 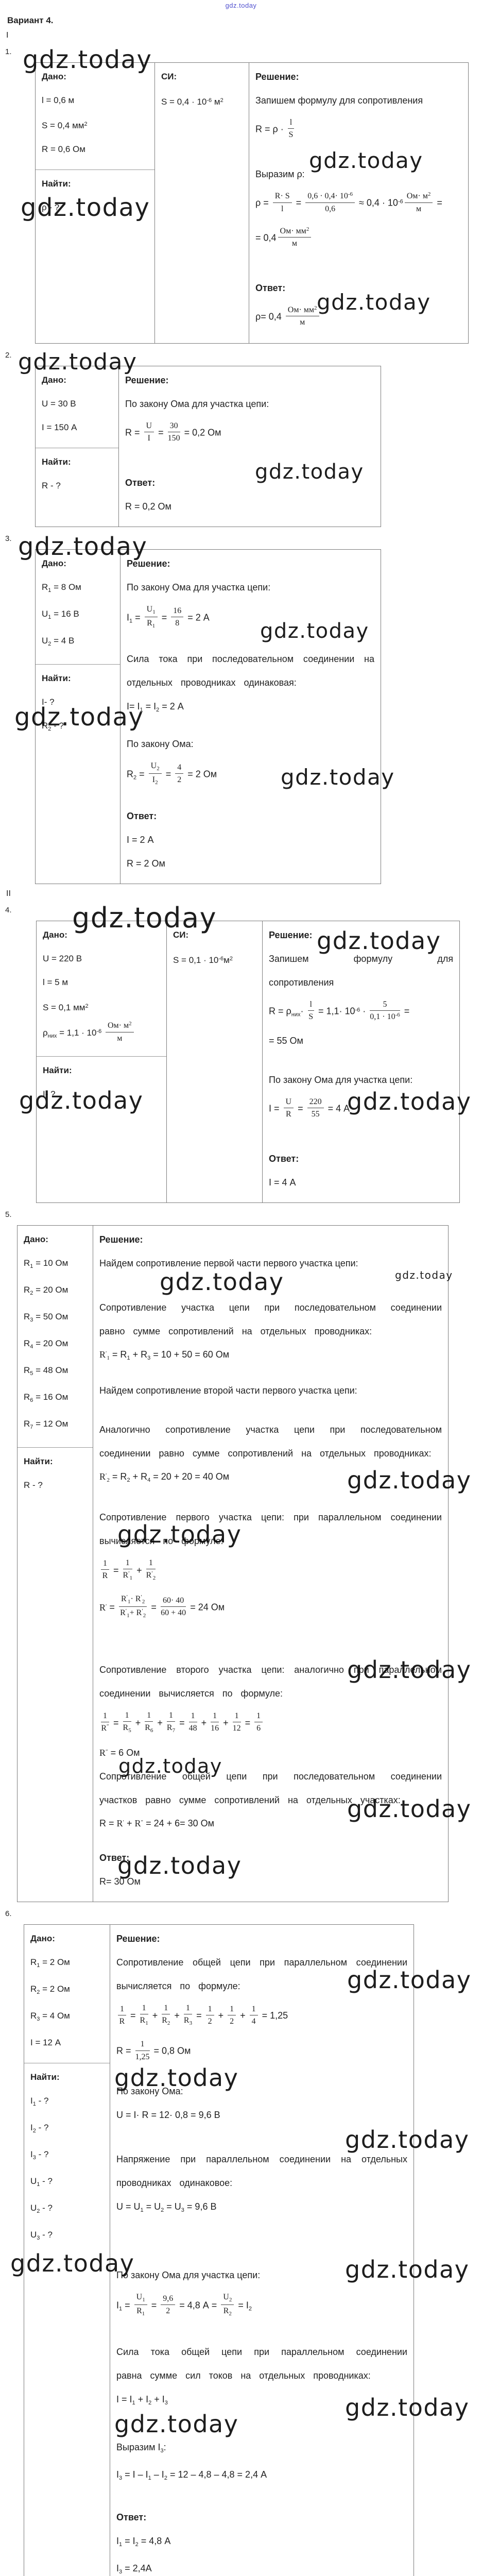 I want to click on site-link: gdz.today, so click(x=241, y=6).